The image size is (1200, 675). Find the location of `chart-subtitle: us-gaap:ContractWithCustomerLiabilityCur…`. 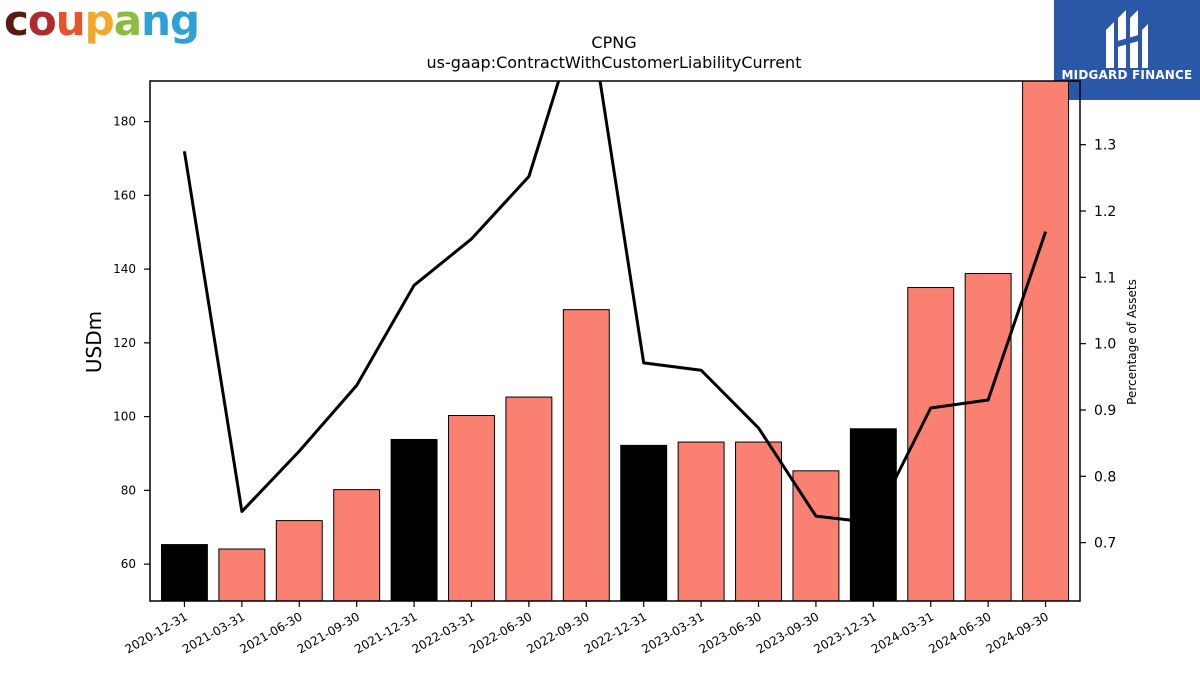

chart-subtitle: us-gaap:ContractWithCustomerLiabilityCur… is located at coordinates (614, 62).